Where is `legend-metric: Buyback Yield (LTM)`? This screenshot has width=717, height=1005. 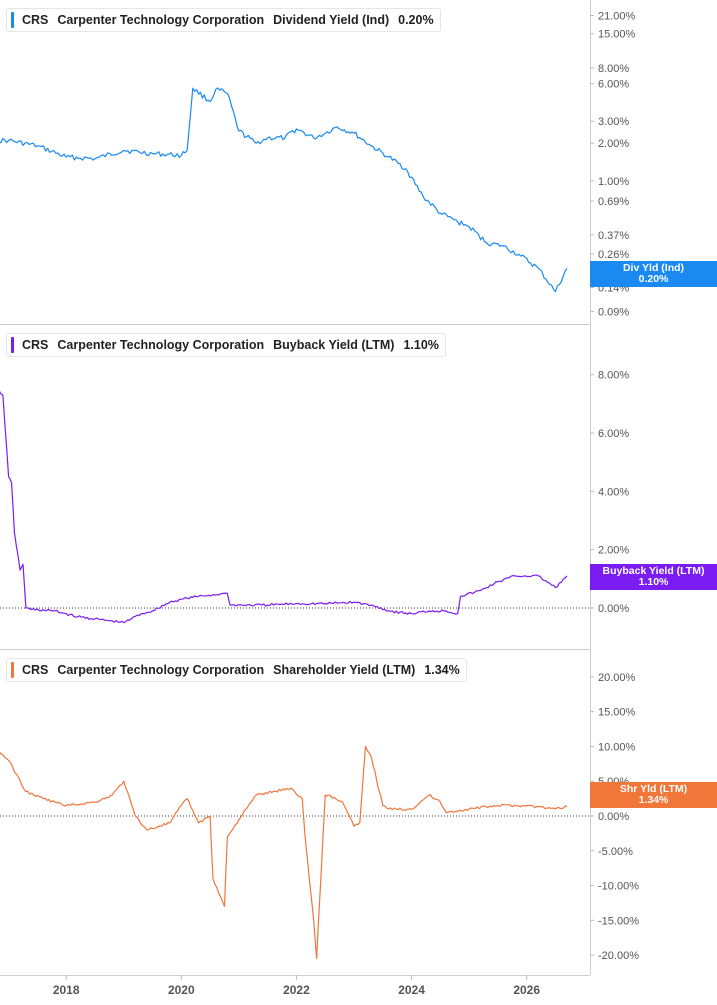 legend-metric: Buyback Yield (LTM) is located at coordinates (334, 345).